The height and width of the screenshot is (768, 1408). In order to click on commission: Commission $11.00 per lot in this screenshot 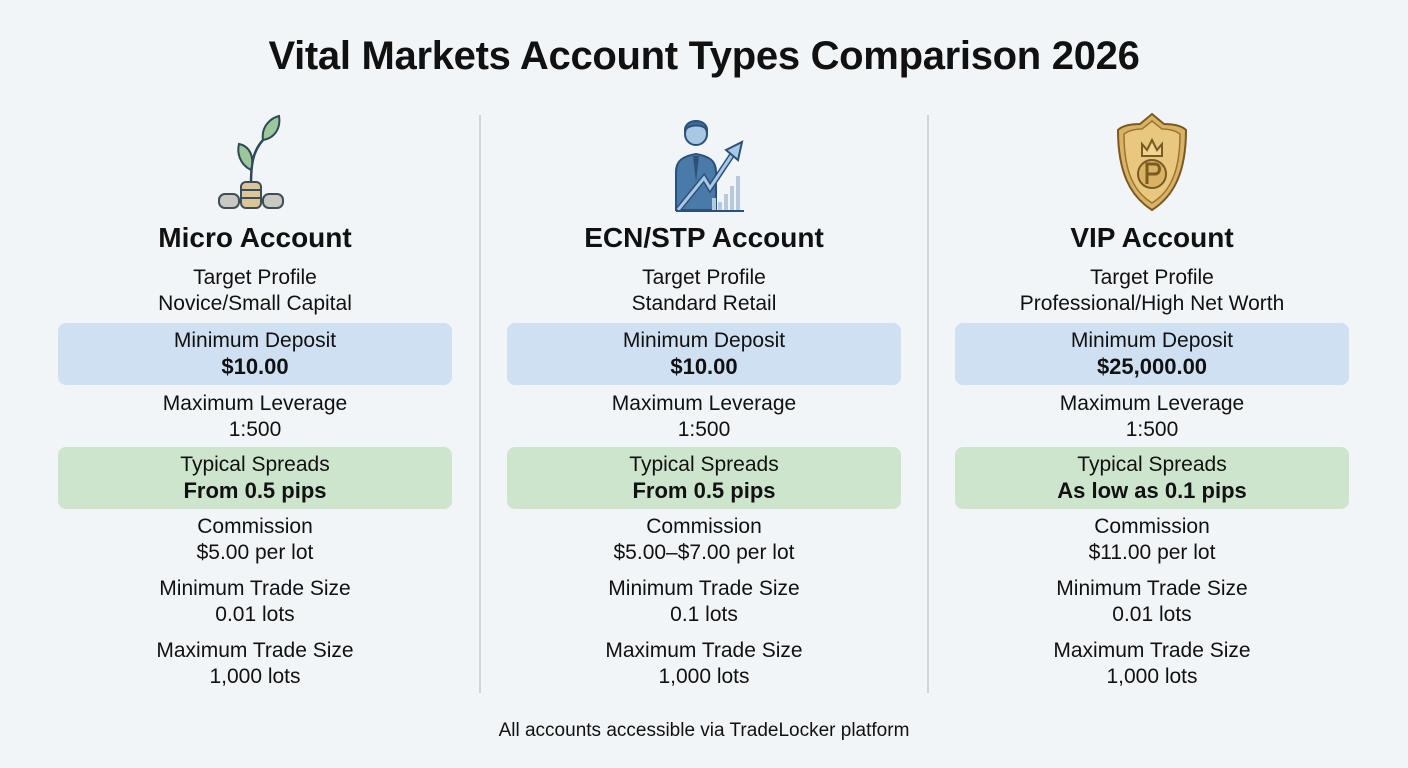, I will do `click(1152, 540)`.